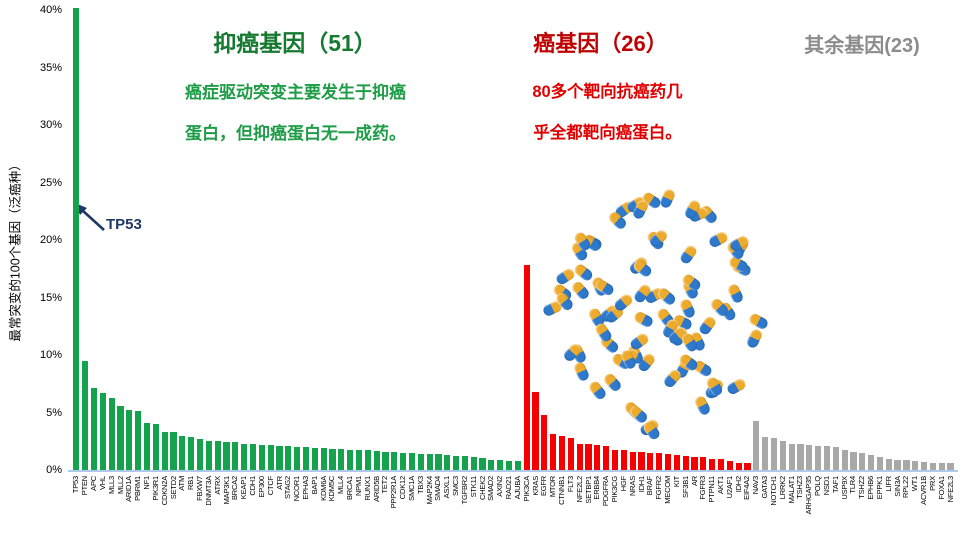 Image resolution: width=961 pixels, height=542 pixels. What do you see at coordinates (50, 67) in the screenshot?
I see `y-tick-label: 35%` at bounding box center [50, 67].